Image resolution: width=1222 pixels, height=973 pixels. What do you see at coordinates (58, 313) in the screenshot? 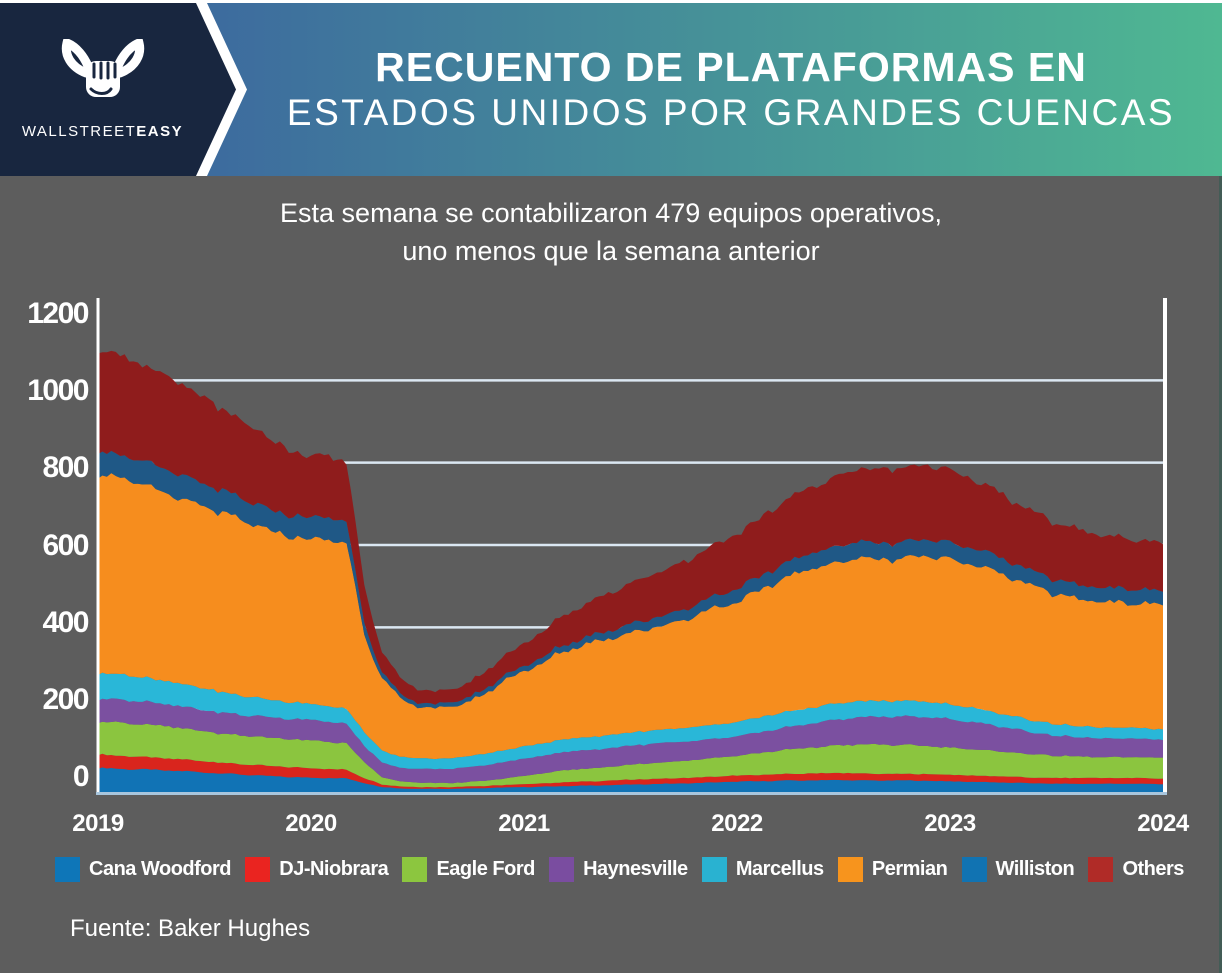
I see `y-tick-label: 1200` at bounding box center [58, 313].